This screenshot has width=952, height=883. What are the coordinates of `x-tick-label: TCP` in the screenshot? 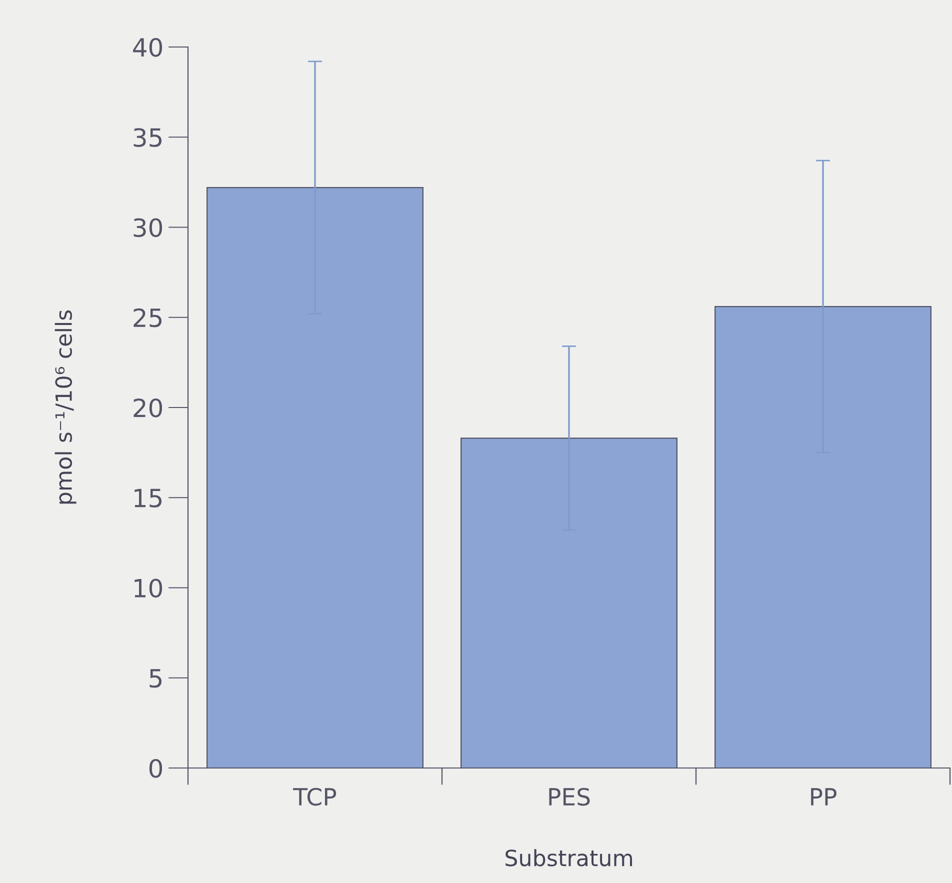 It's located at (314, 797).